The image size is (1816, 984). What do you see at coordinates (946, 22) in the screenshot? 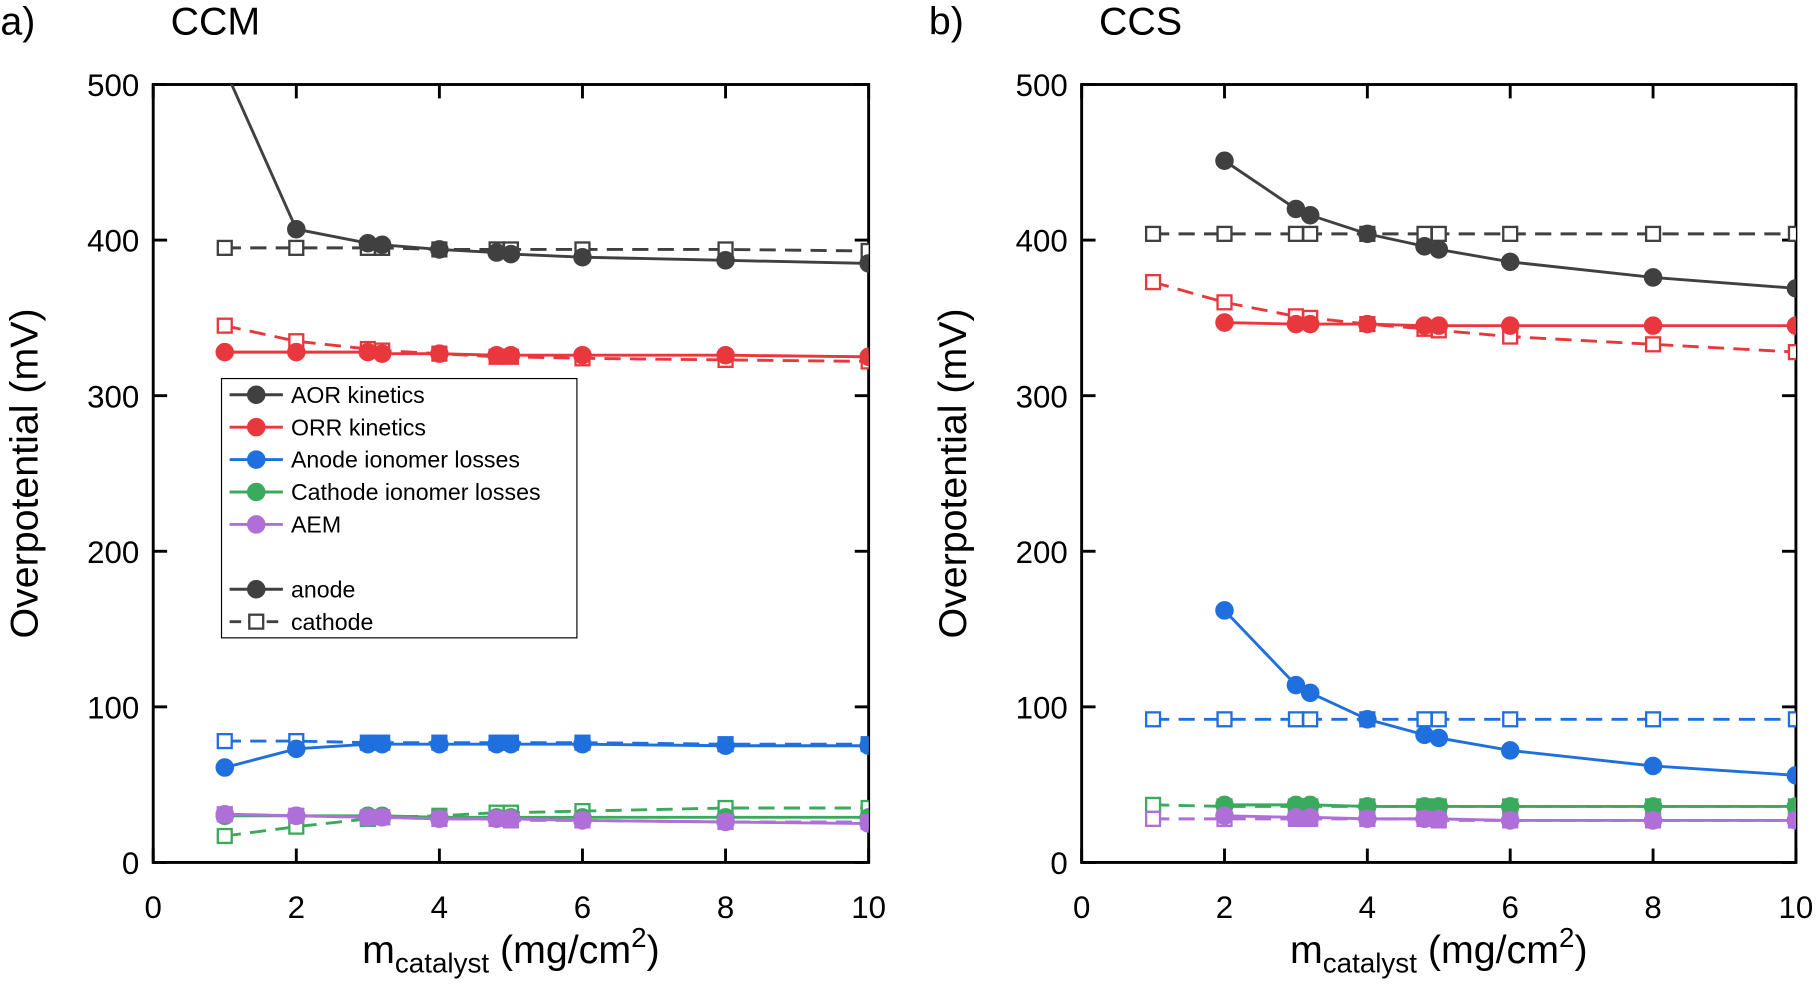
I see `panel-label: b)` at bounding box center [946, 22].